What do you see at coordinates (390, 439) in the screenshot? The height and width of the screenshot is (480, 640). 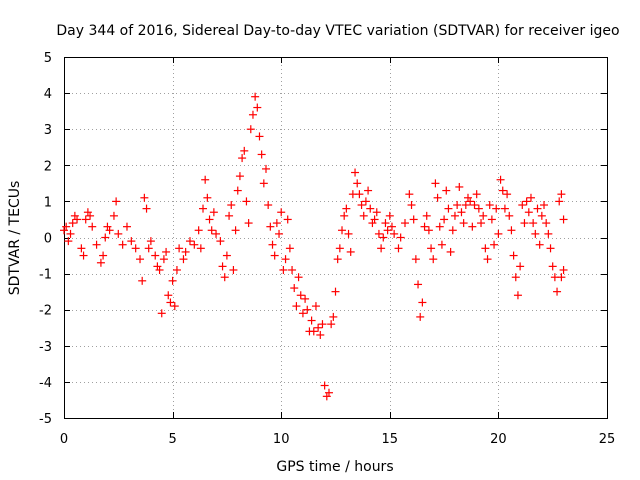 I see `x-tick-label: 15` at bounding box center [390, 439].